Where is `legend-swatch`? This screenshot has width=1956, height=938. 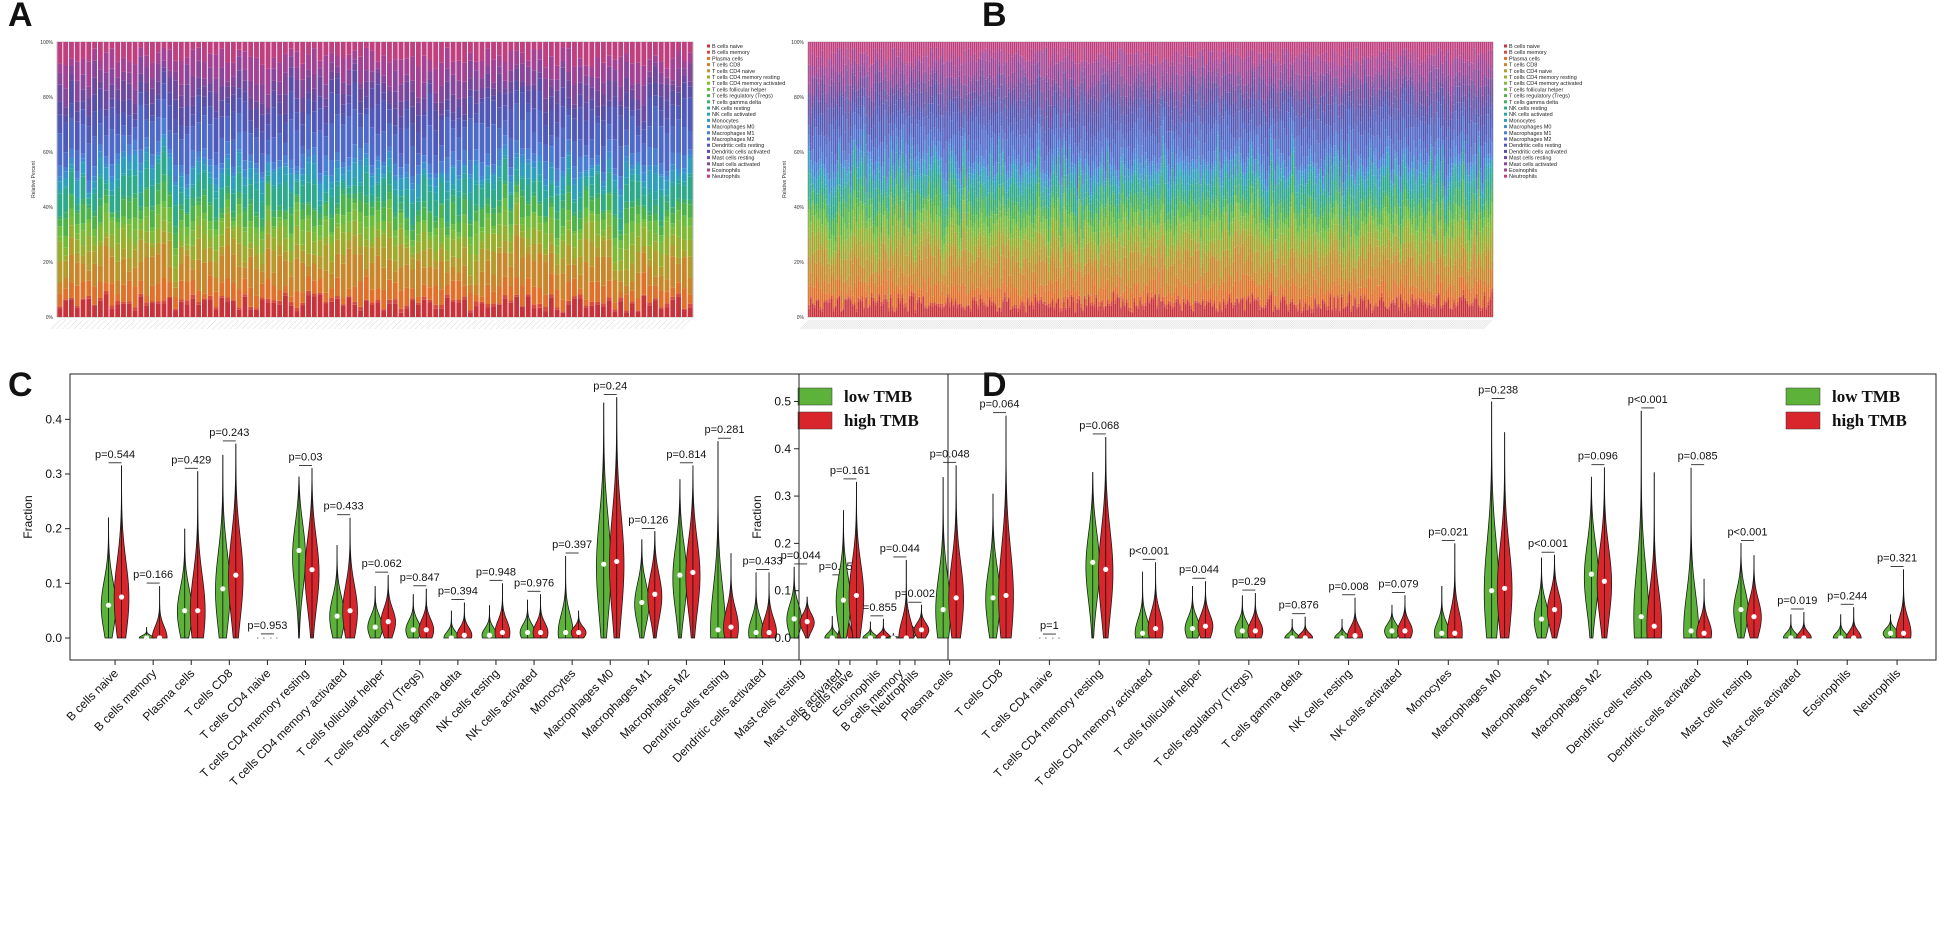 legend-swatch is located at coordinates (708, 77).